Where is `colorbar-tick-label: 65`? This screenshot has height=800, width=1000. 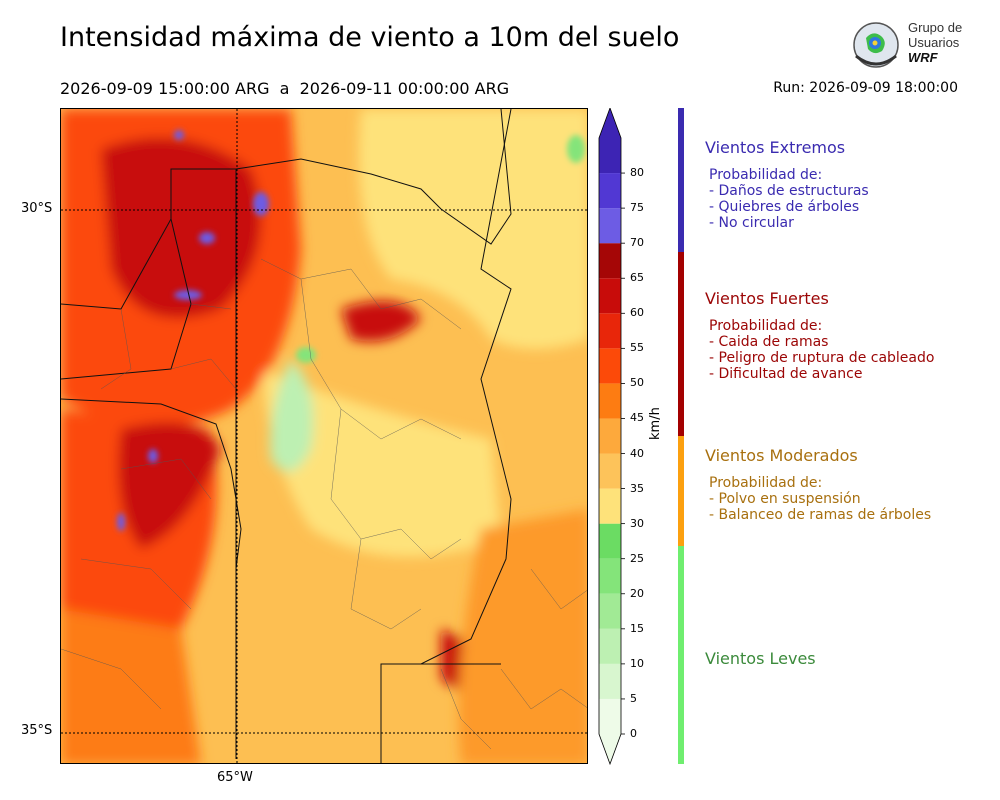 colorbar-tick-label: 65 is located at coordinates (637, 278).